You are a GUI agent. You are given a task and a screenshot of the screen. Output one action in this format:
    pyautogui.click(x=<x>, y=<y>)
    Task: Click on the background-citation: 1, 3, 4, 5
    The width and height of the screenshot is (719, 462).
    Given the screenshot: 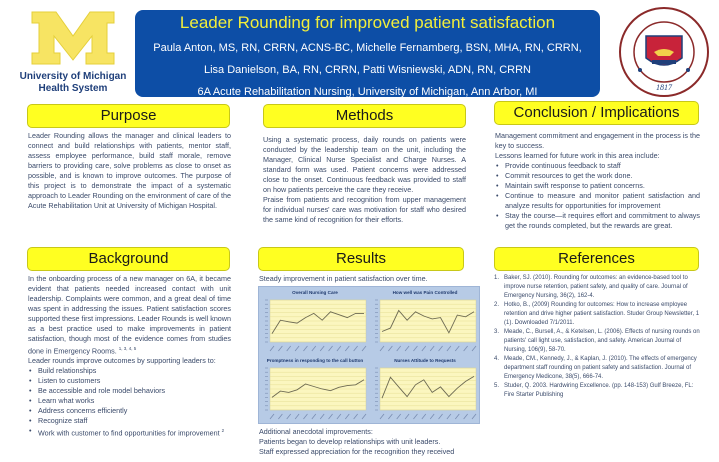 What is the action you would take?
    pyautogui.click(x=127, y=348)
    